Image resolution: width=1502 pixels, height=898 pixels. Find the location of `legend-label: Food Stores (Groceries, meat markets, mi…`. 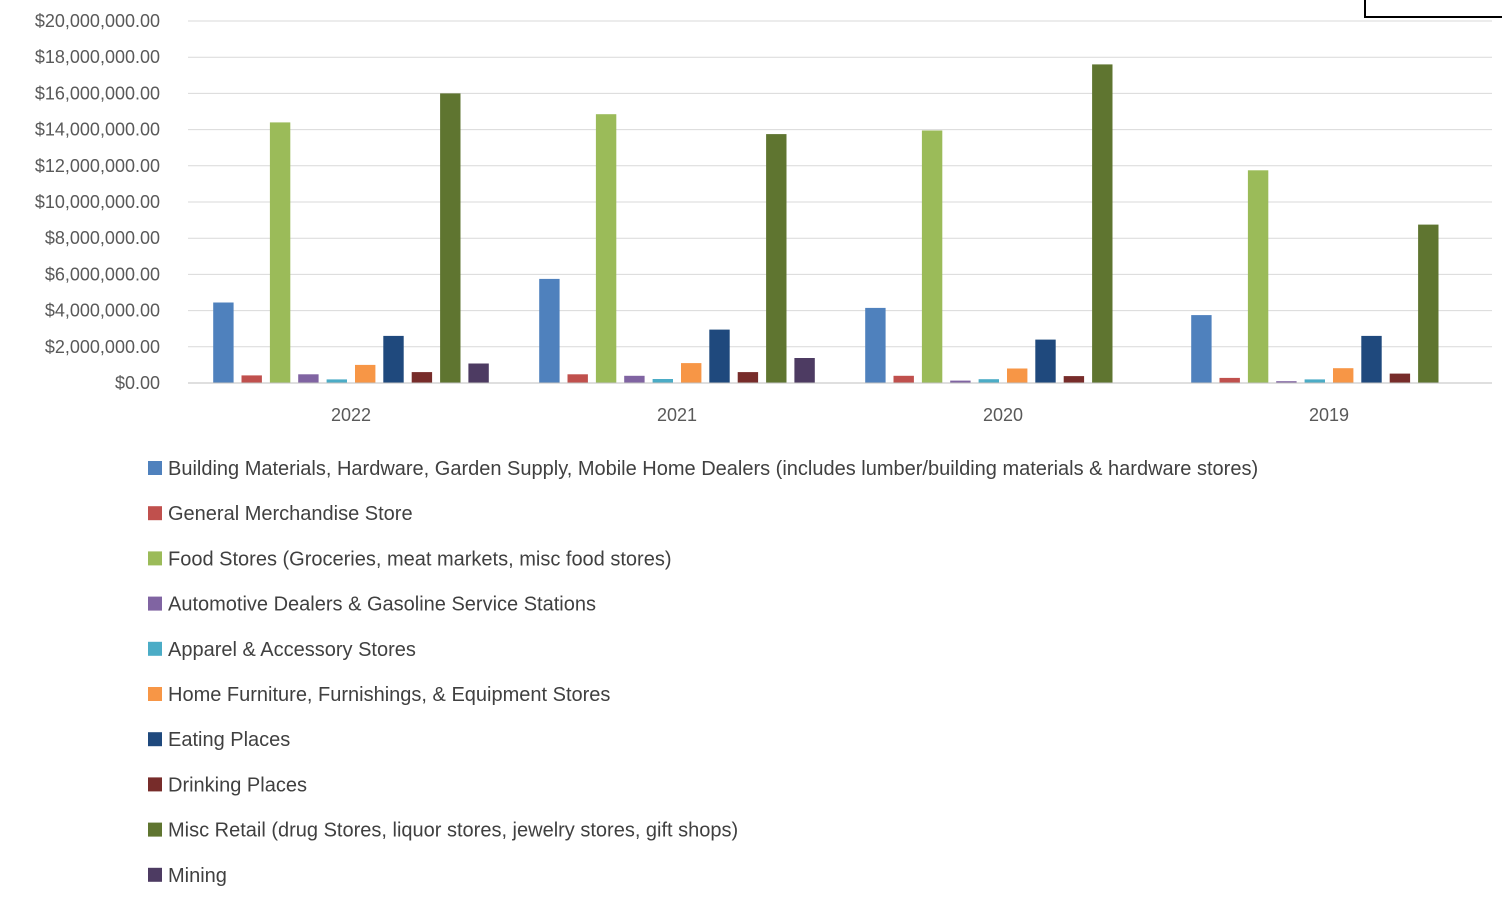

legend-label: Food Stores (Groceries, meat markets, mi… is located at coordinates (420, 559).